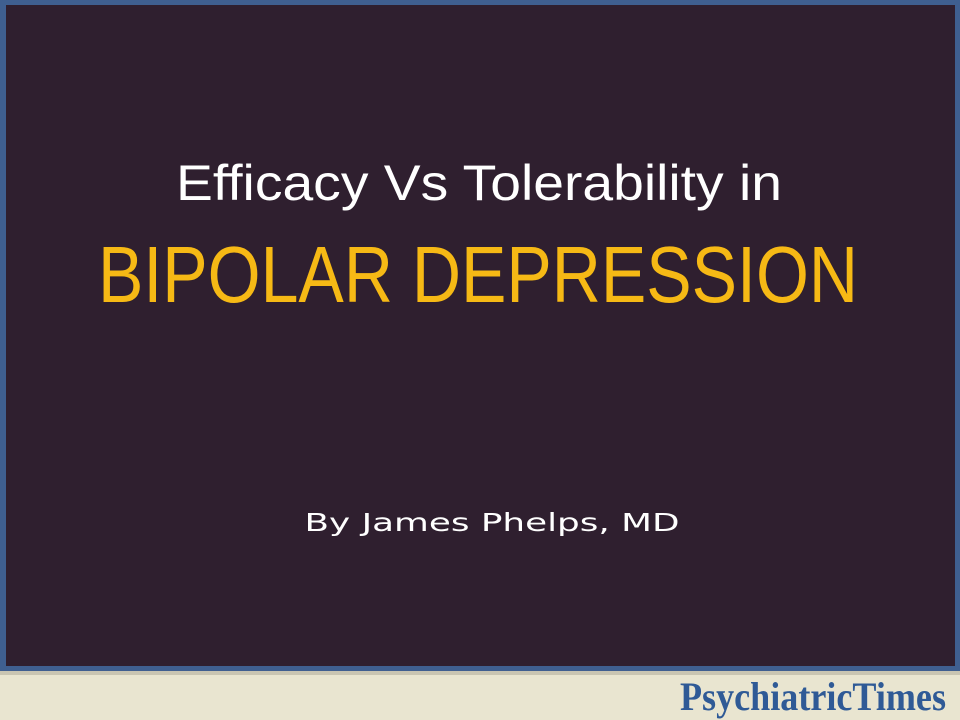 This screenshot has width=960, height=720. Describe the element at coordinates (813, 696) in the screenshot. I see `footer-logo: PsychiatricTimes` at that location.